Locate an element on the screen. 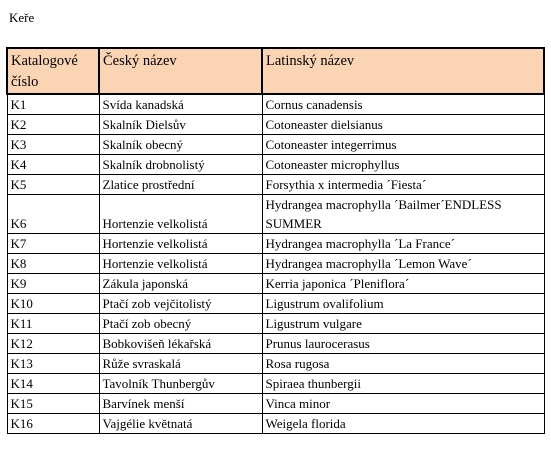 The width and height of the screenshot is (551, 450). czech-name-cell: Skalník obecný is located at coordinates (180, 144).